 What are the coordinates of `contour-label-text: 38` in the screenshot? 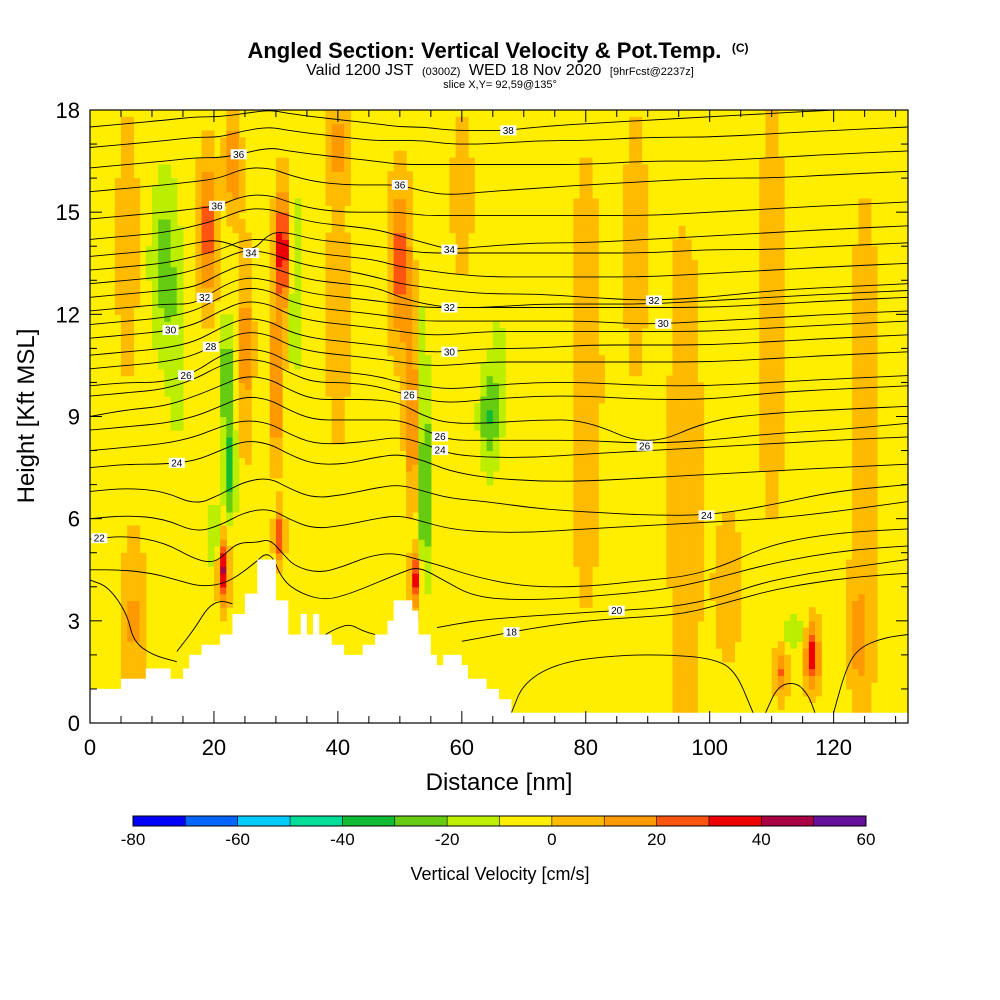 It's located at (509, 131).